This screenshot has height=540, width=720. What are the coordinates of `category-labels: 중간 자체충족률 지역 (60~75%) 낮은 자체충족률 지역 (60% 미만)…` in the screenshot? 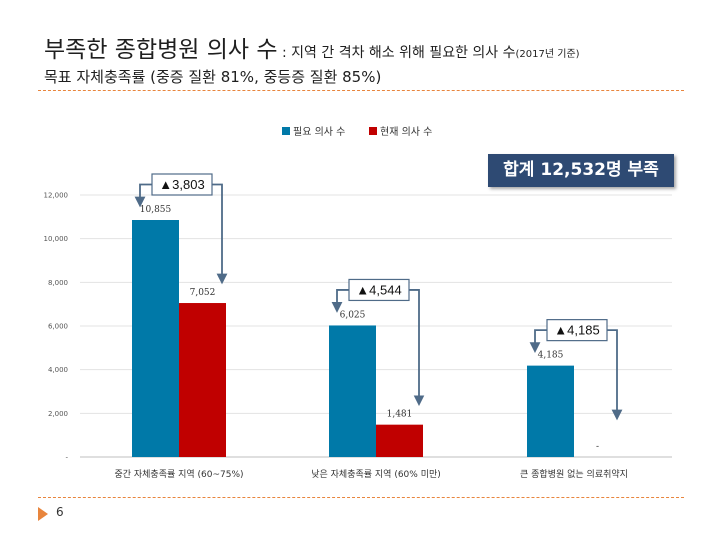 It's located at (371, 474).